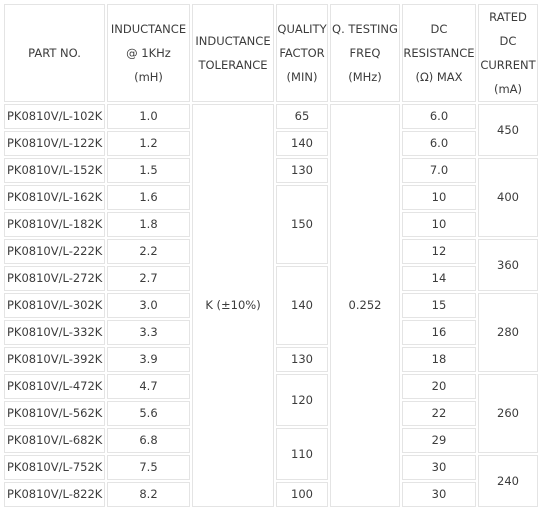 The image size is (551, 512). Describe the element at coordinates (439, 53) in the screenshot. I see `header-dc-resistance: DC RESISTANCE (Ω) MAX` at that location.